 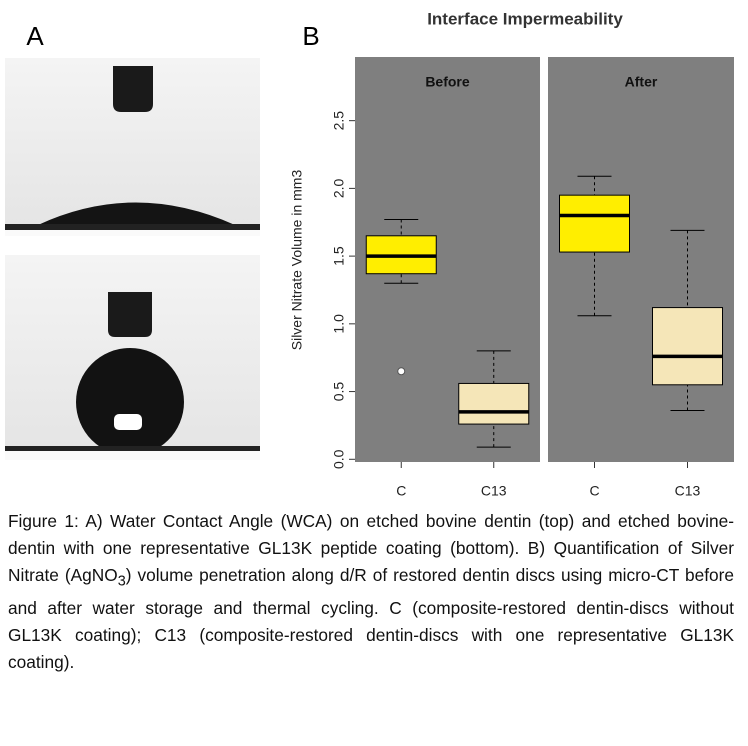 I want to click on y-tick-label: 1.0, so click(x=339, y=324).